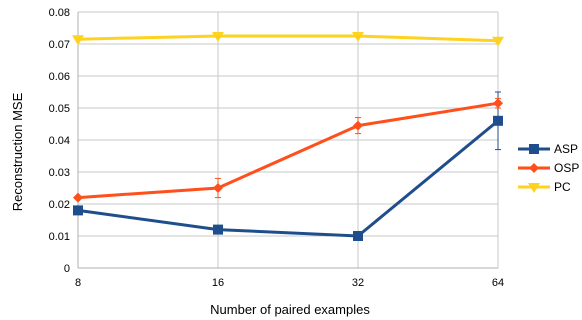 This screenshot has height=320, width=582. What do you see at coordinates (548, 149) in the screenshot?
I see `legend-item-asp: ASP` at bounding box center [548, 149].